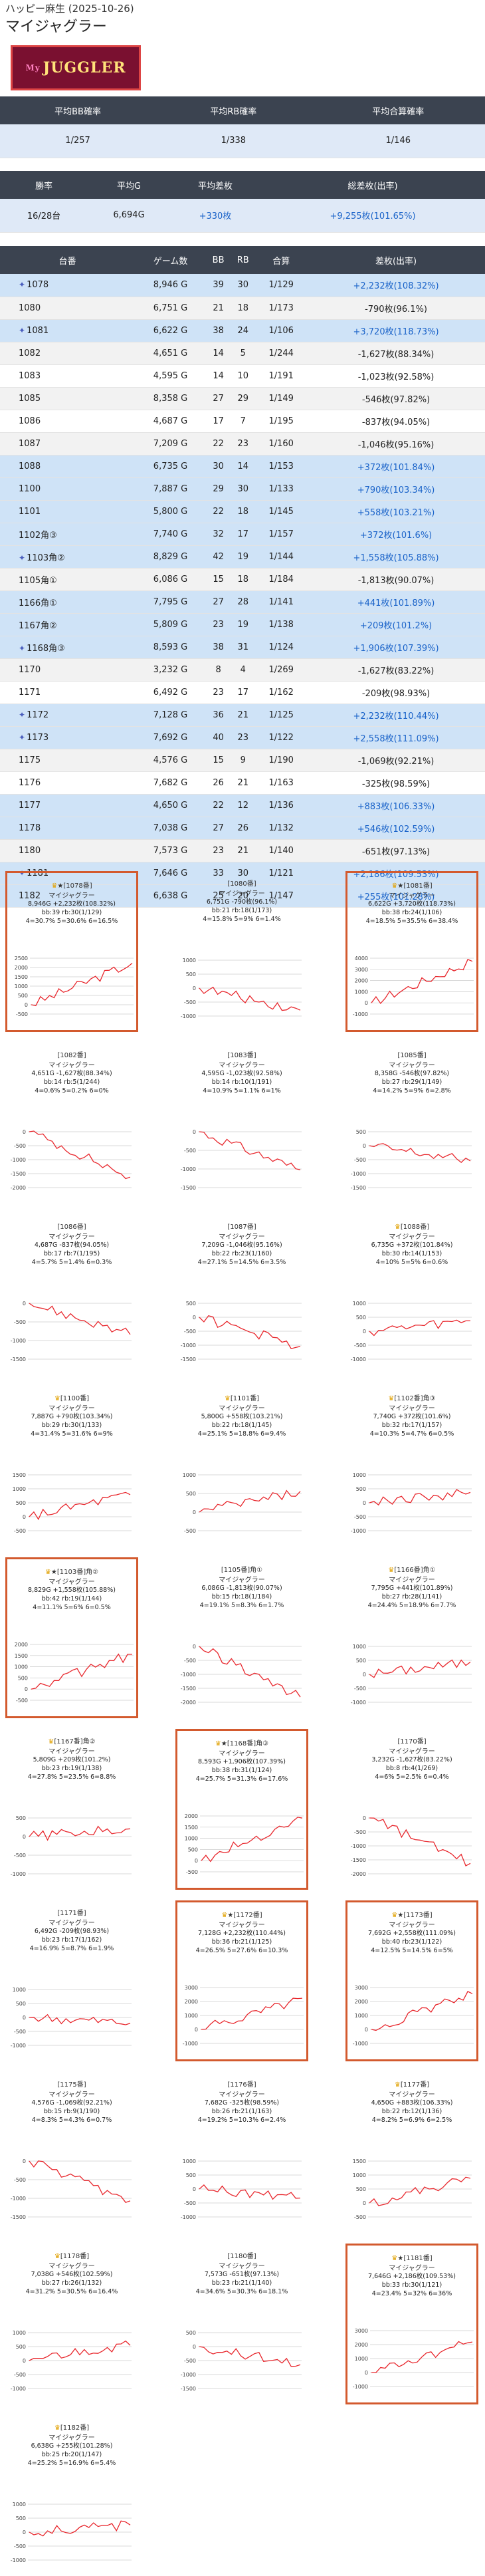 The height and width of the screenshot is (2576, 485). What do you see at coordinates (281, 376) in the screenshot?
I see `cell-total: 1/191` at bounding box center [281, 376].